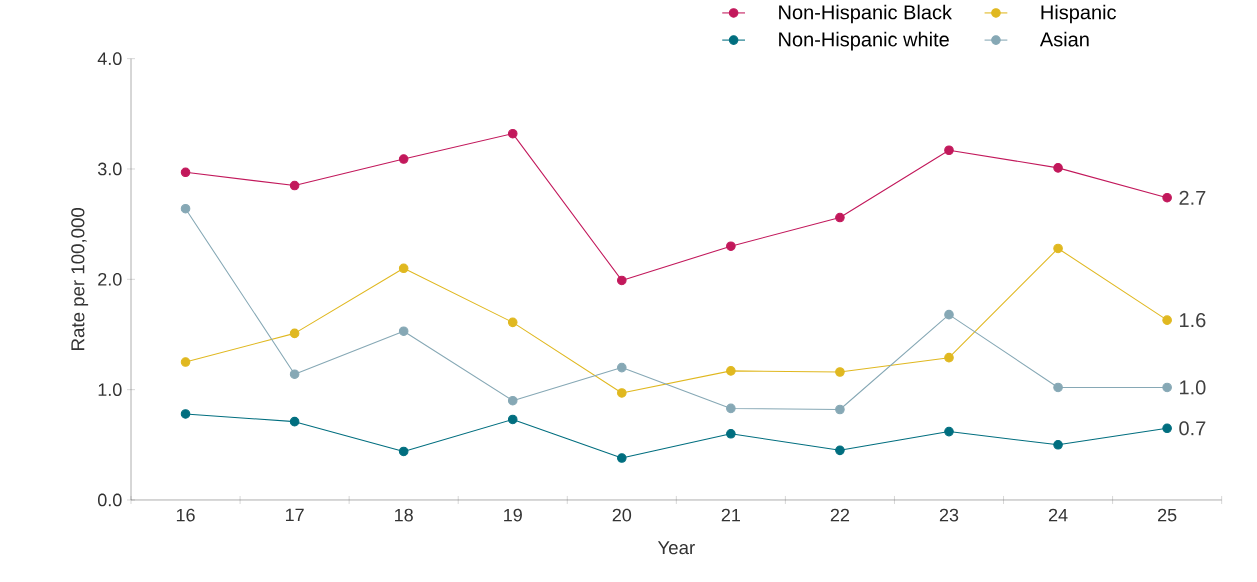 This screenshot has height=582, width=1257. Describe the element at coordinates (1193, 320) in the screenshot. I see `data-label: 1.6` at that location.